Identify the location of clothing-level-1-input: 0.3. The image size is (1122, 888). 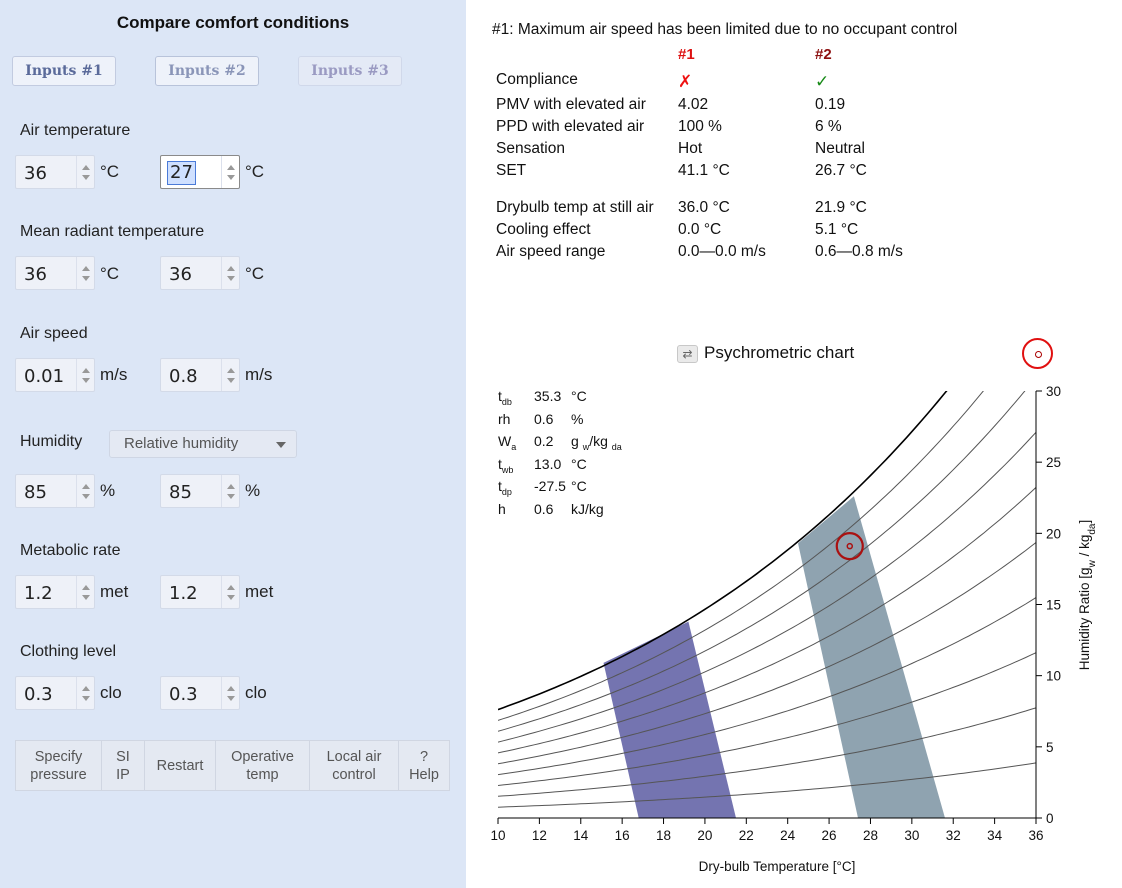
(55, 693).